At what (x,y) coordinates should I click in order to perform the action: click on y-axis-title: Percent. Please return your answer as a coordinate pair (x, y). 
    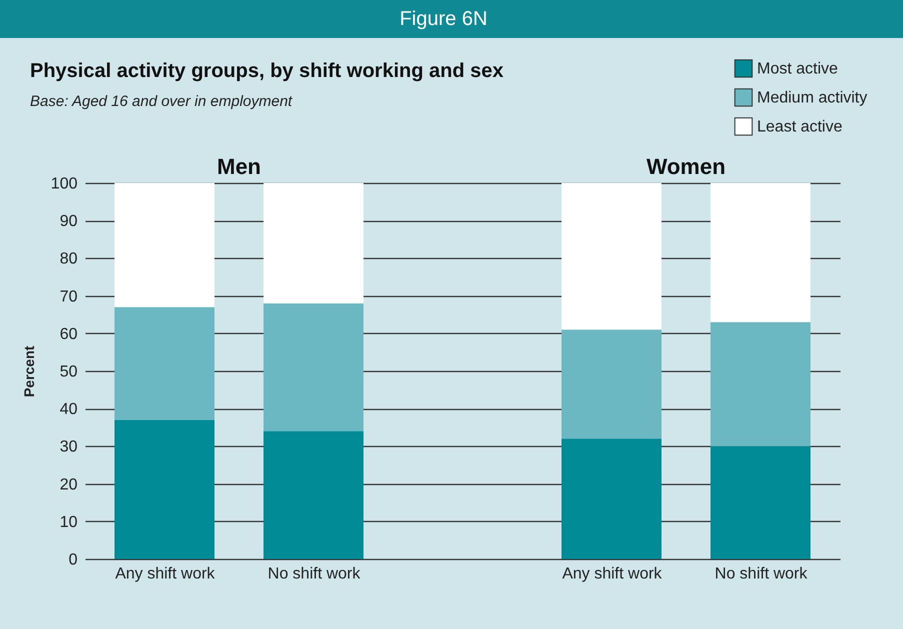
    Looking at the image, I should click on (28, 371).